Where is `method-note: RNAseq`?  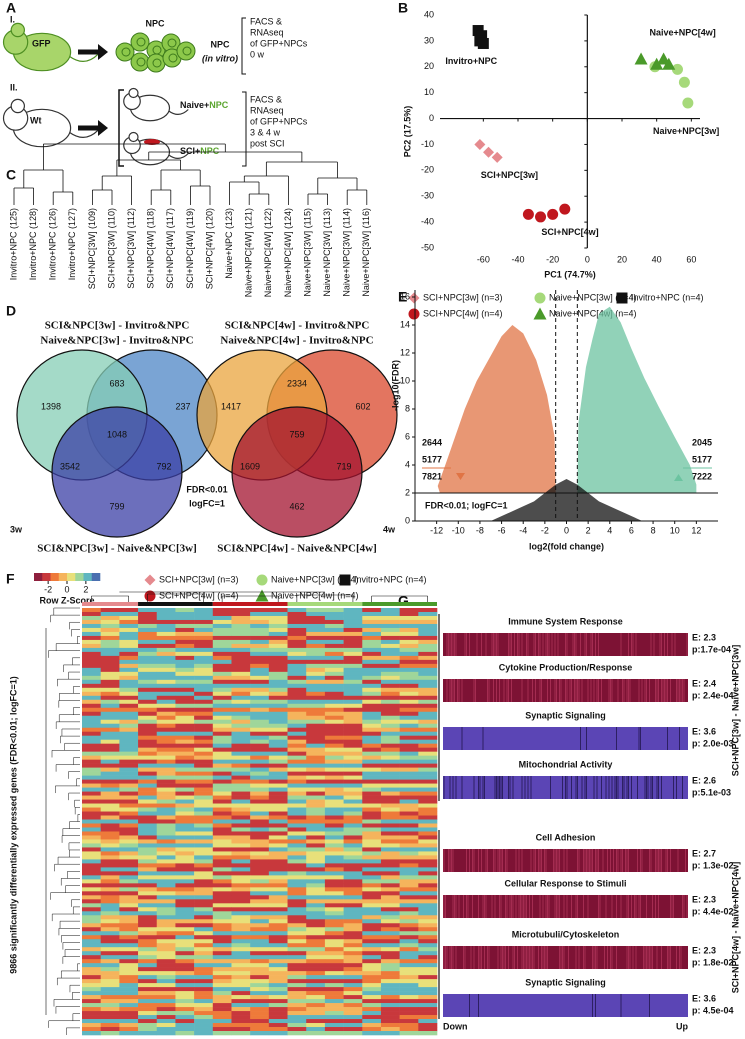 method-note: RNAseq is located at coordinates (267, 32).